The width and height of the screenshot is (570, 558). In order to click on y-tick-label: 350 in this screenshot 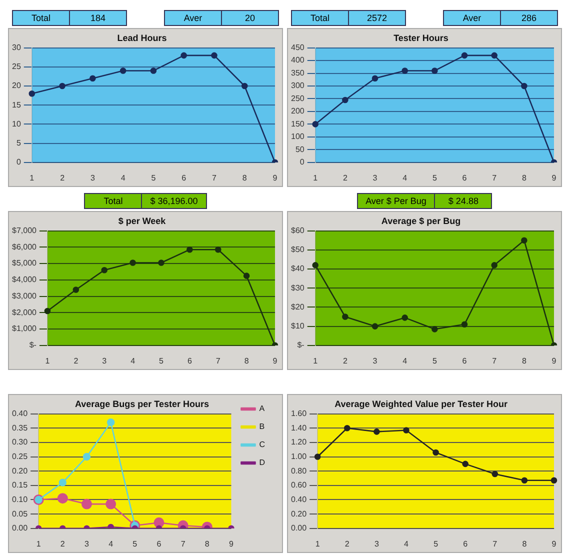, I will do `click(297, 73)`.